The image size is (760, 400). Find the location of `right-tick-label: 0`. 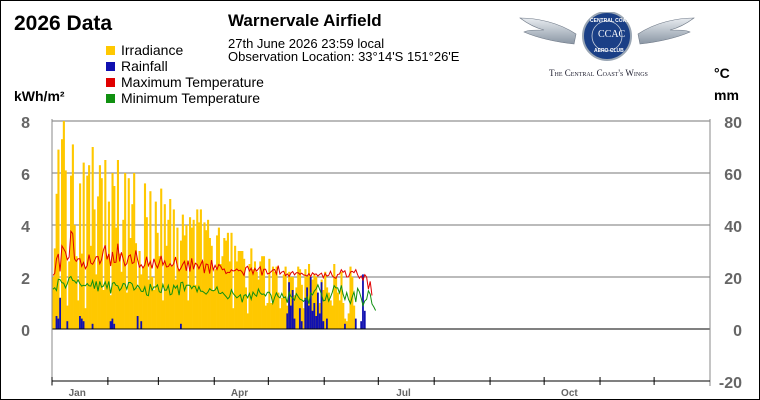

right-tick-label: 0 is located at coordinates (737, 331).